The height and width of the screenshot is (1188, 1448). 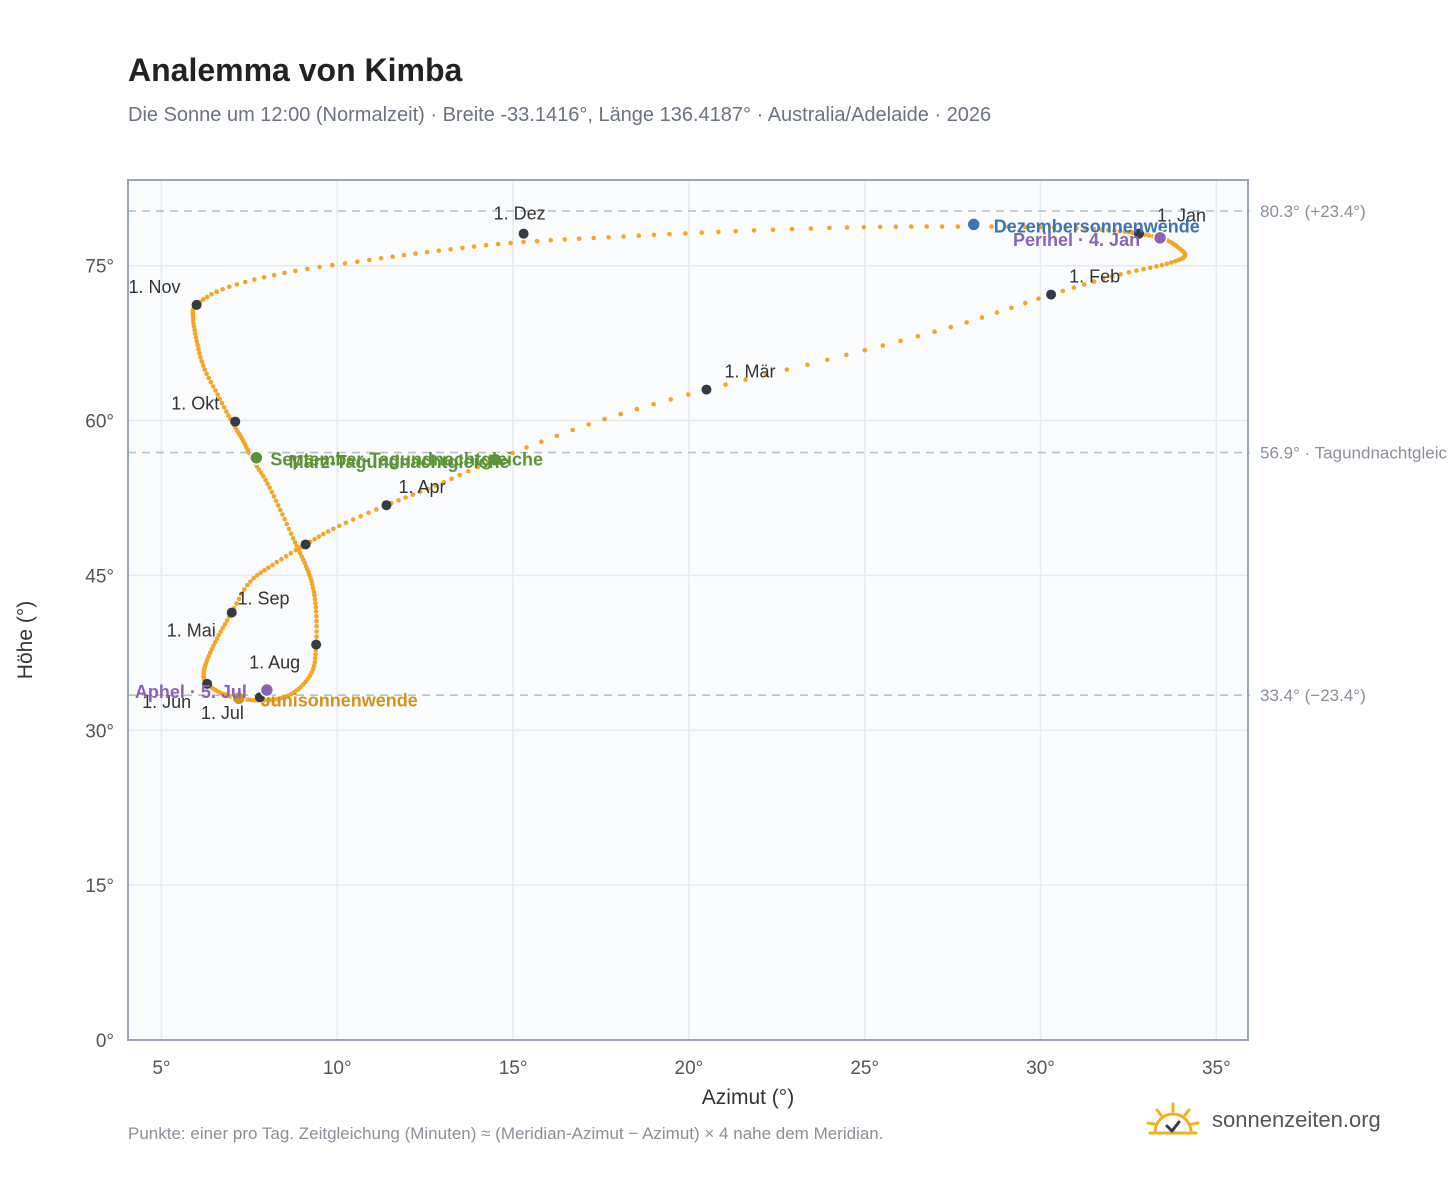 What do you see at coordinates (161, 1068) in the screenshot?
I see `x-tick-label: 5°` at bounding box center [161, 1068].